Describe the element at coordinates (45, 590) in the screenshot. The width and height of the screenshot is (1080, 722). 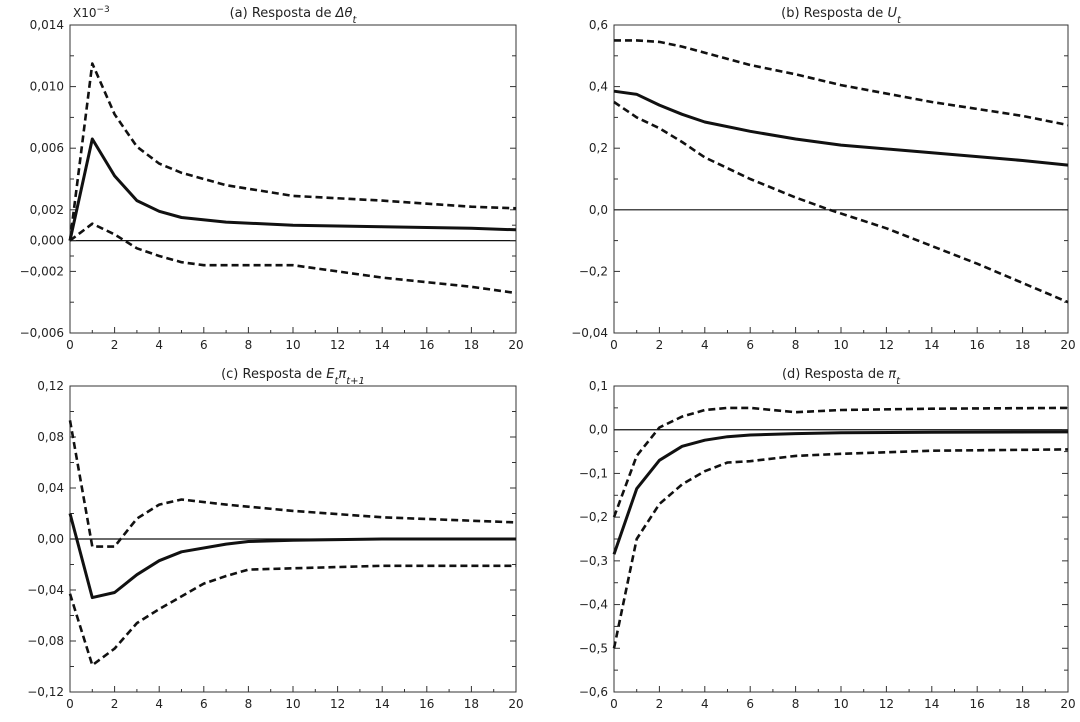
I see `y-tick-label: −0,04` at that location.